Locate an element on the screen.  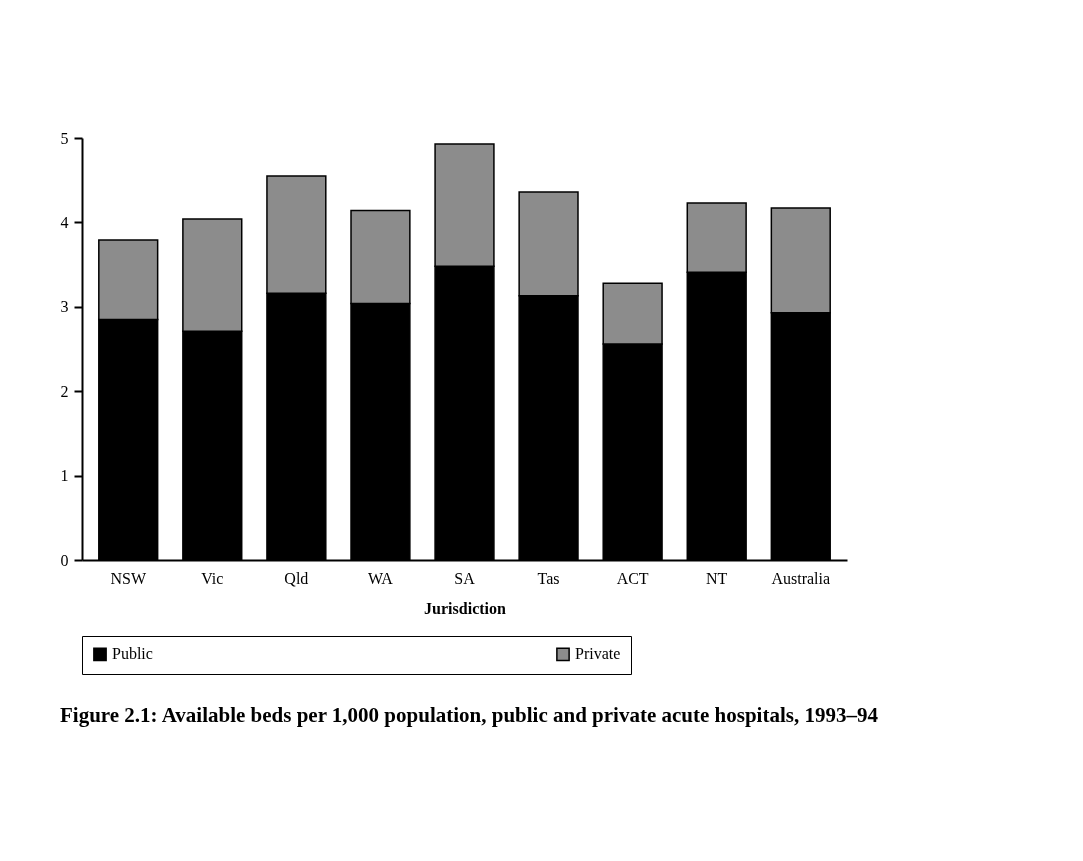
x-tick-label: Vic is located at coordinates (212, 578).